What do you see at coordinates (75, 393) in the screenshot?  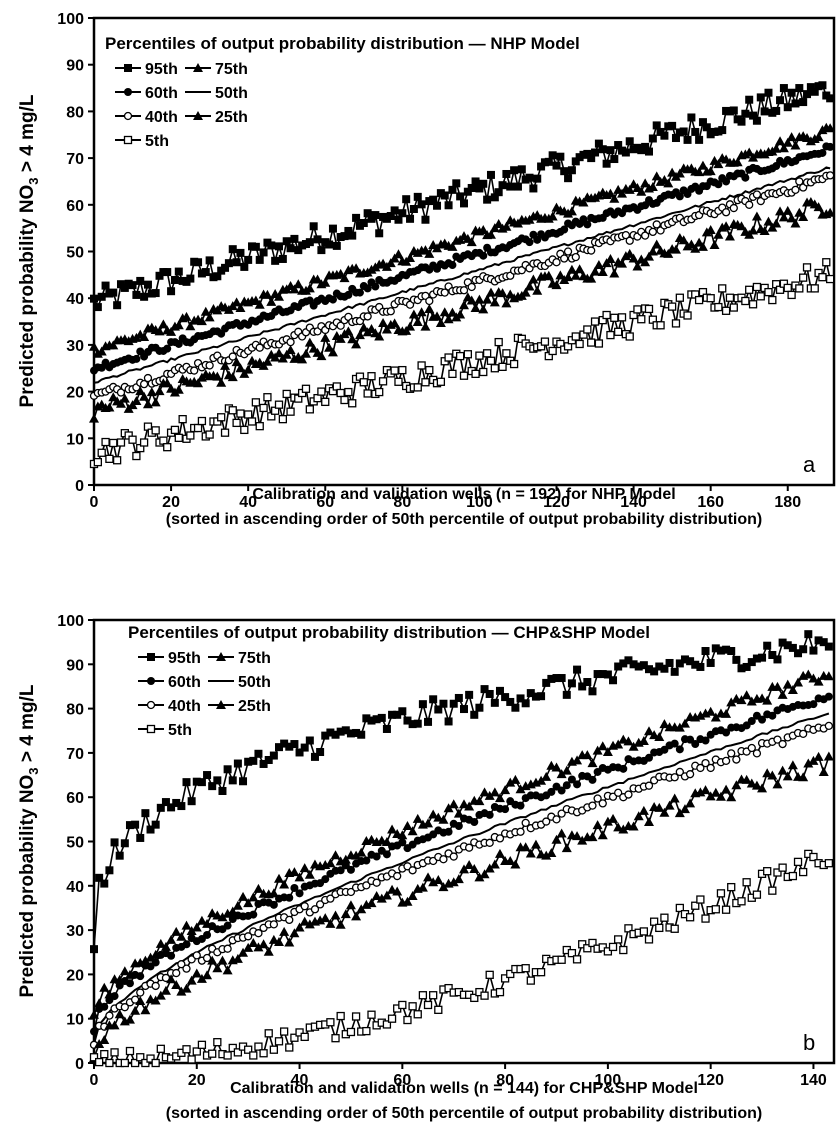 I see `y-tick-label: 20` at bounding box center [75, 393].